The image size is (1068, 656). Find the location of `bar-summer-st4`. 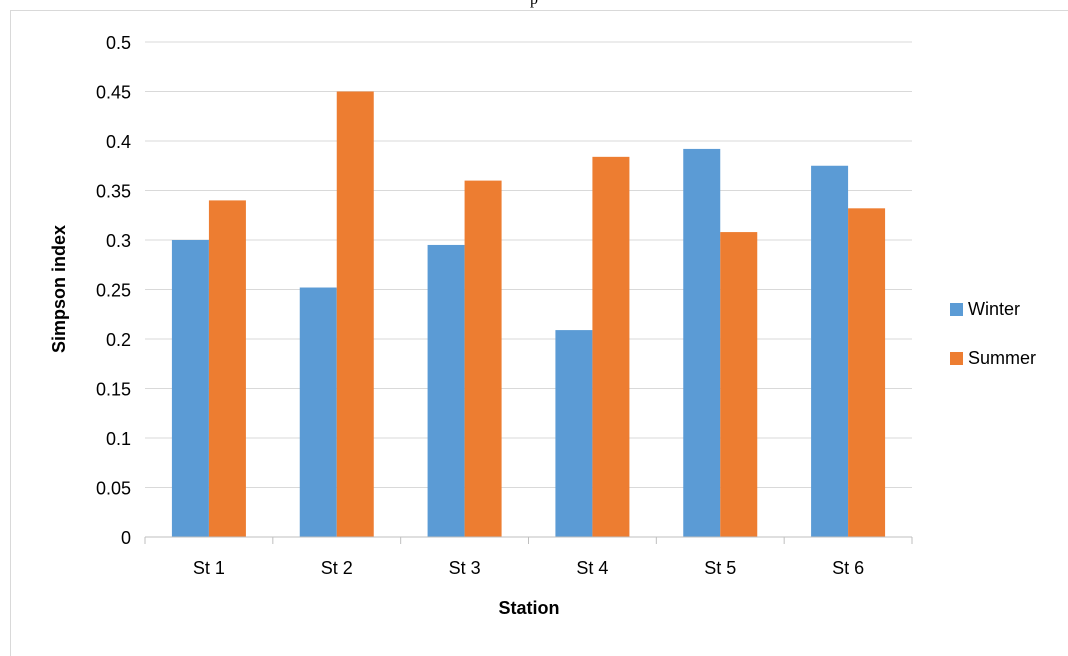

bar-summer-st4 is located at coordinates (611, 346).